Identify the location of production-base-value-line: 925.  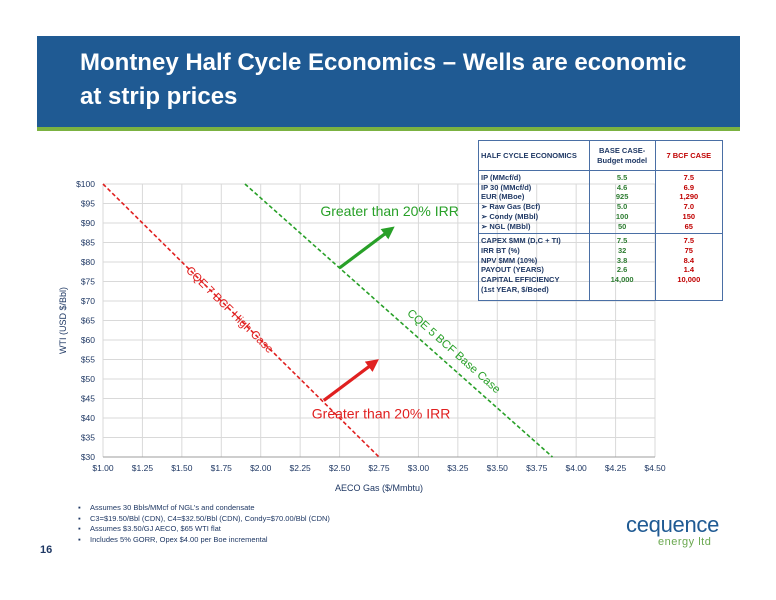
(622, 197).